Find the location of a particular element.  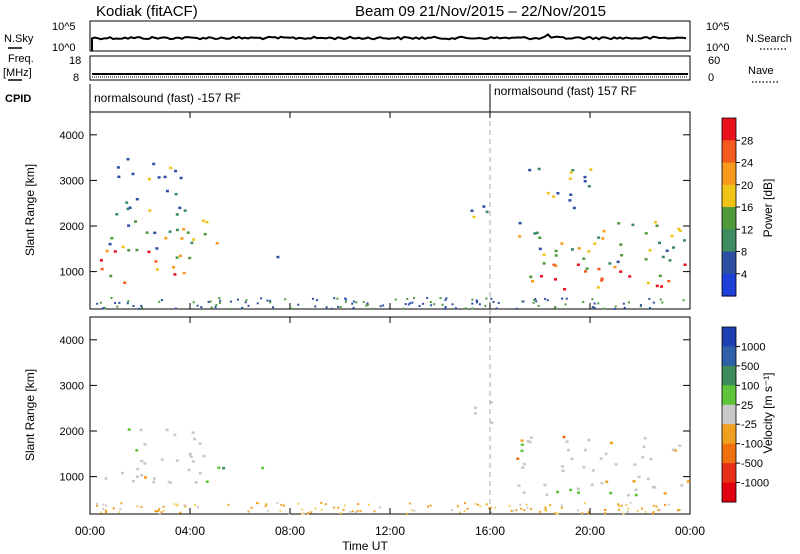

velocity-ylabel: Slant Range [km] is located at coordinates (30, 415).